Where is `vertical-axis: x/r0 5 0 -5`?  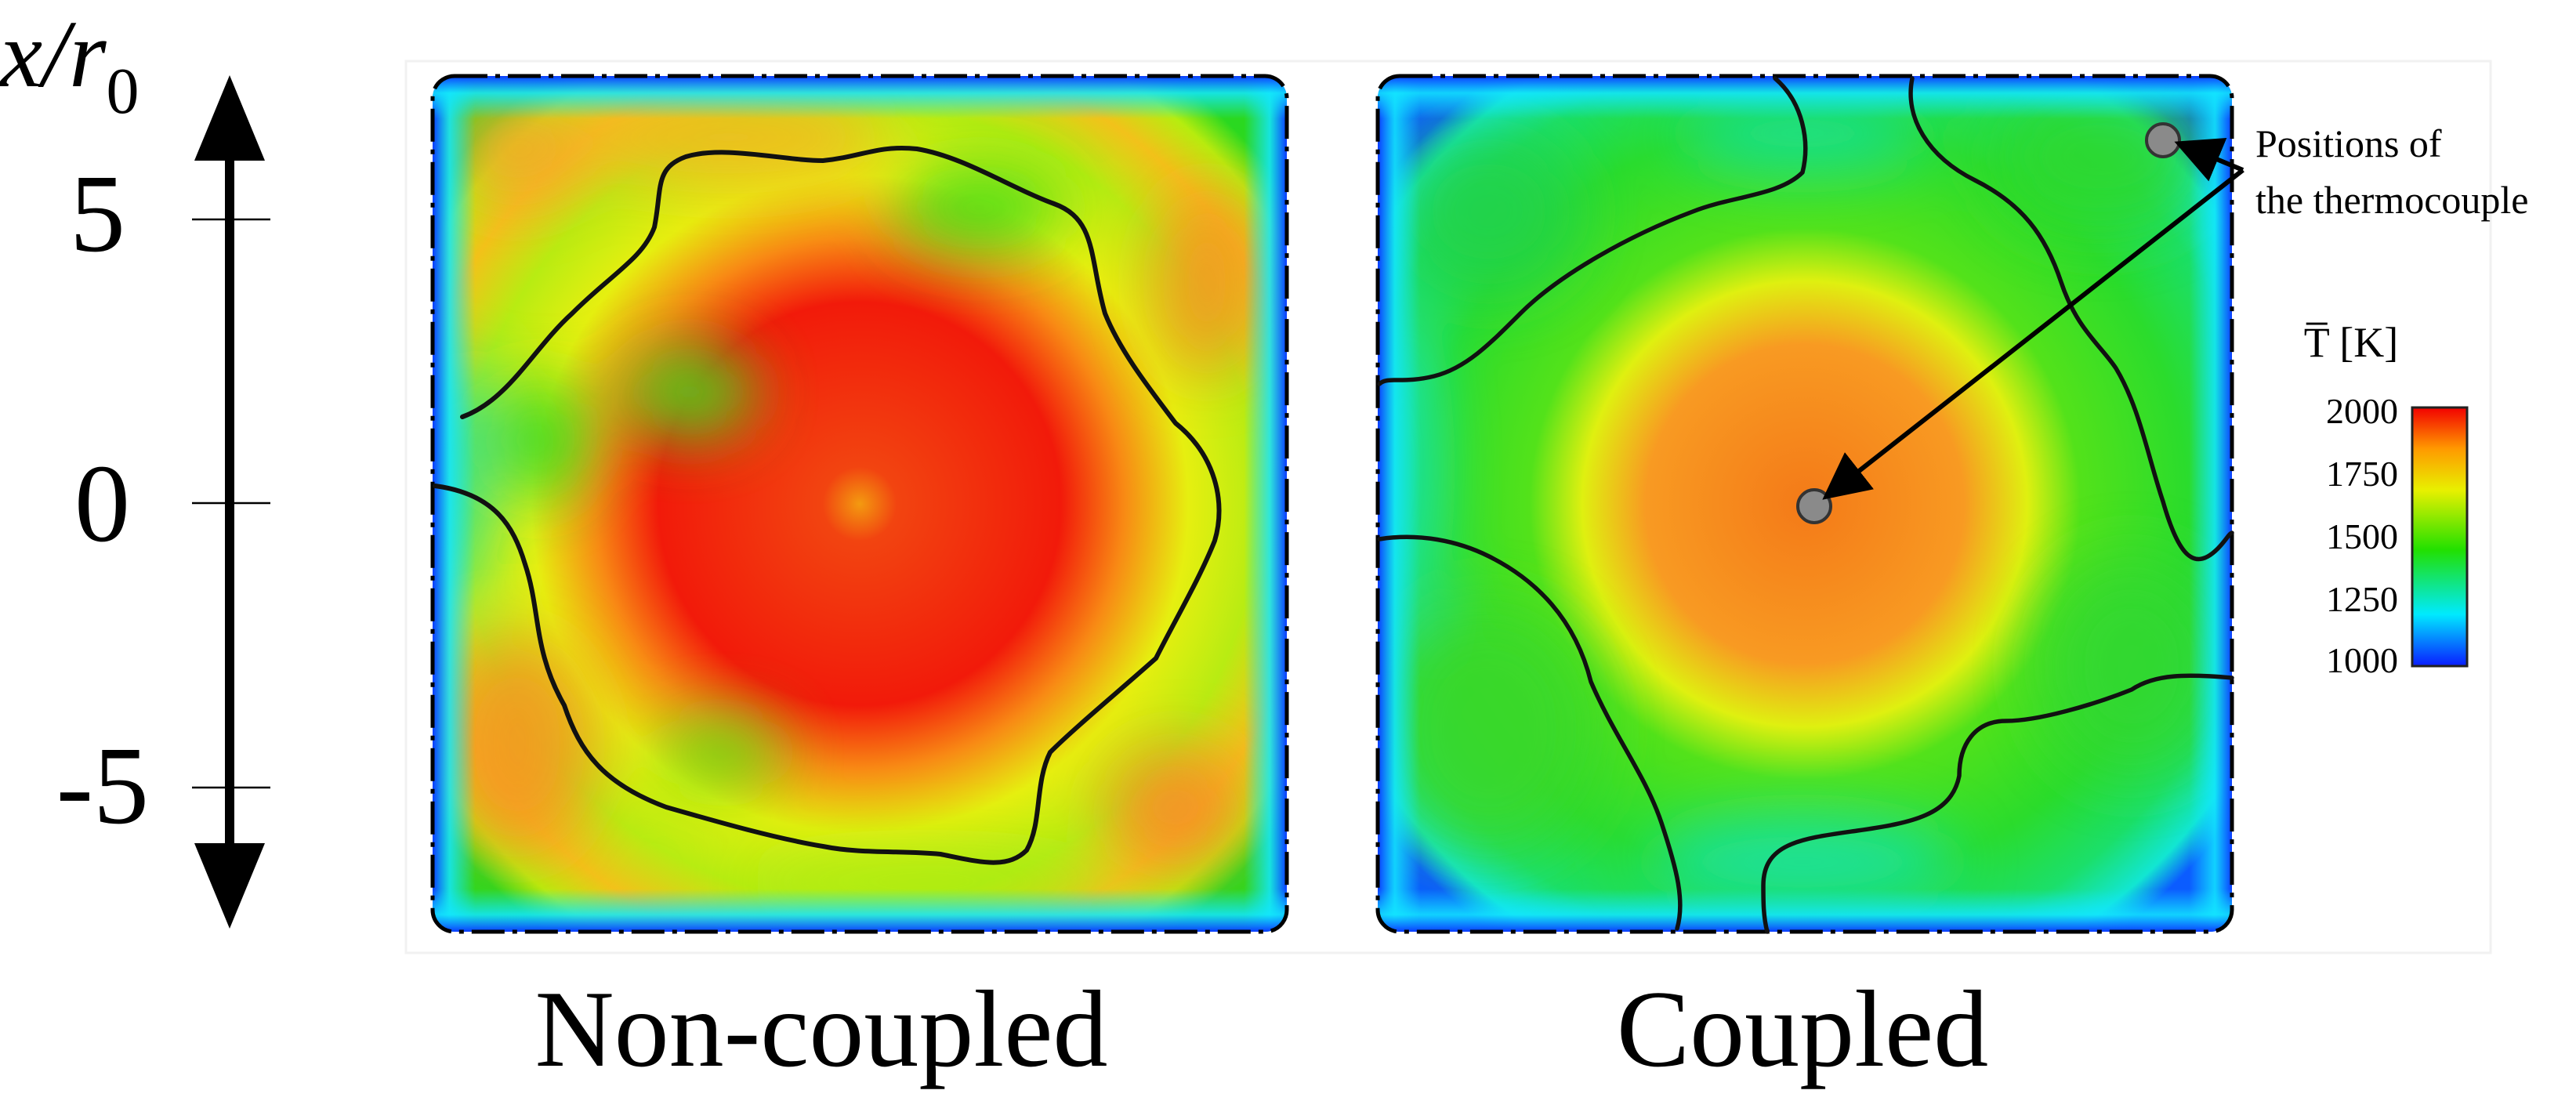
vertical-axis: x/r0 5 0 -5 is located at coordinates (135, 466).